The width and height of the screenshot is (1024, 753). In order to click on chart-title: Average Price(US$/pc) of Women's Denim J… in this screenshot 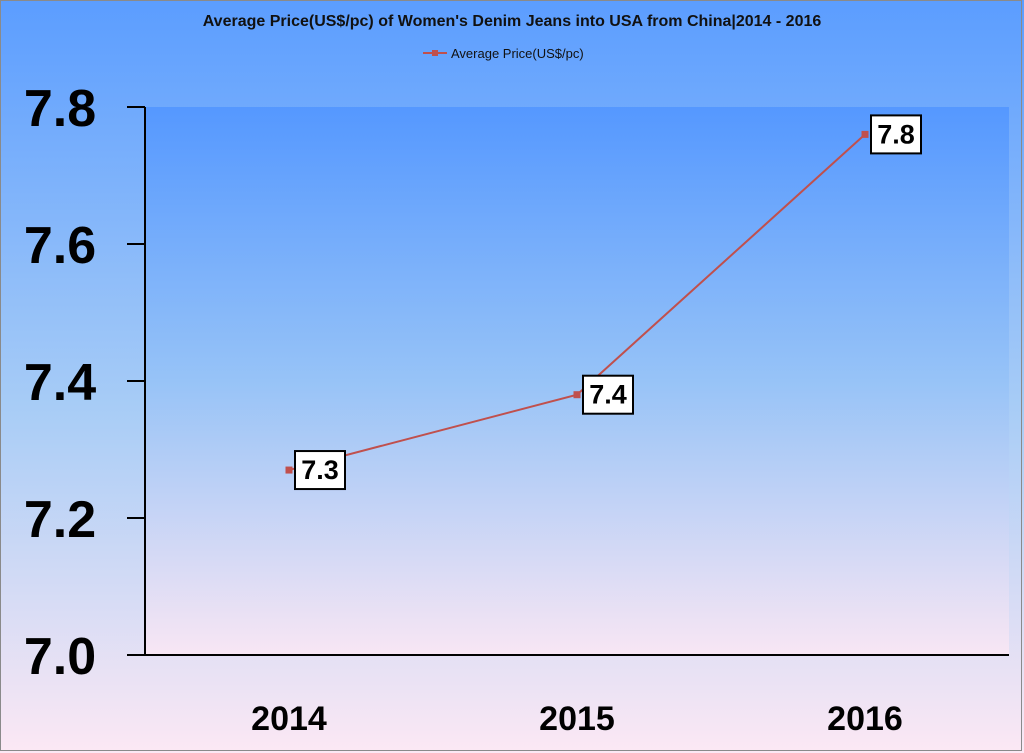, I will do `click(512, 21)`.